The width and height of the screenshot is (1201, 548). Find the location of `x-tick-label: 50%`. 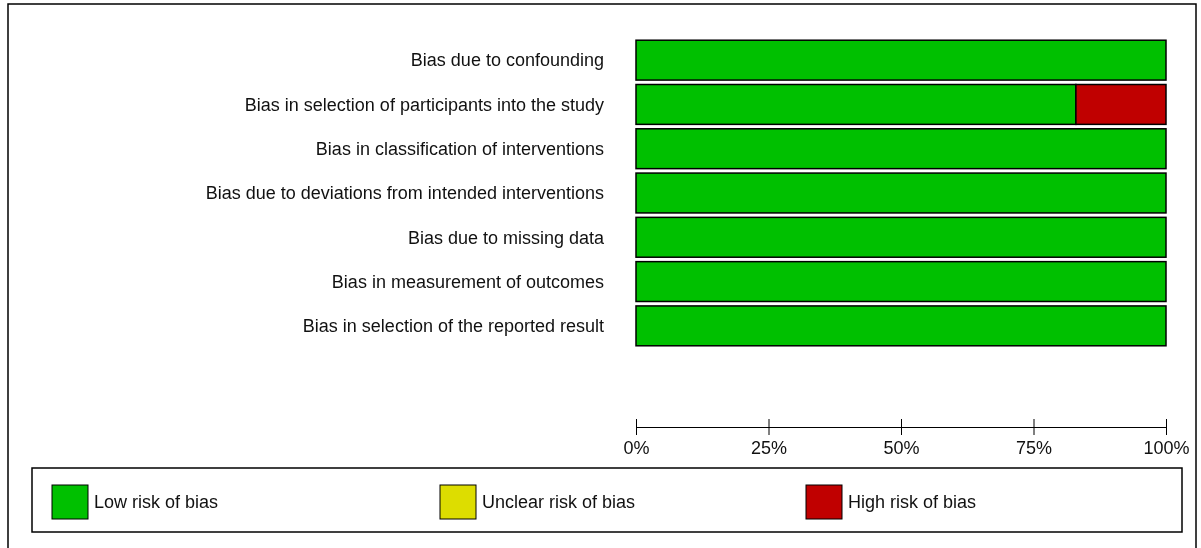

x-tick-label: 50% is located at coordinates (901, 447).